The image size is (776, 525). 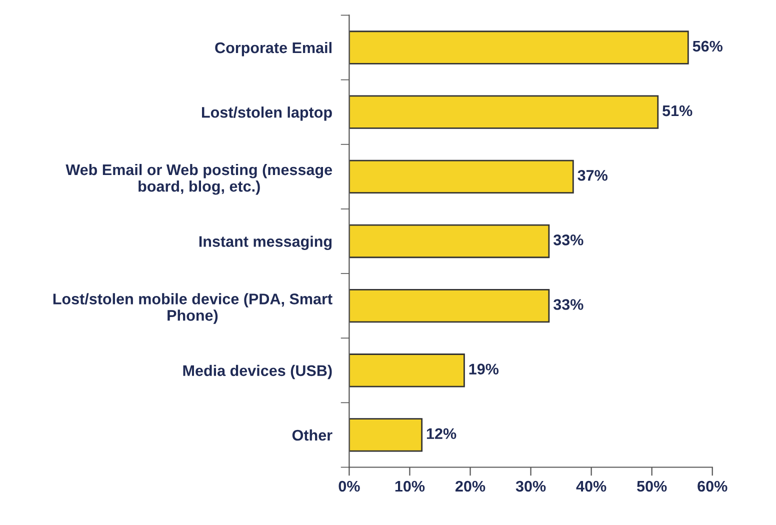 I want to click on data-label: 56%, so click(x=707, y=46).